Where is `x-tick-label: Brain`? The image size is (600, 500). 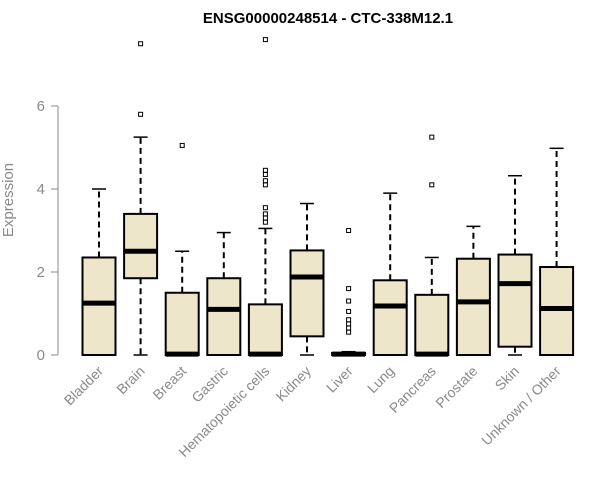 x-tick-label: Brain is located at coordinates (130, 380).